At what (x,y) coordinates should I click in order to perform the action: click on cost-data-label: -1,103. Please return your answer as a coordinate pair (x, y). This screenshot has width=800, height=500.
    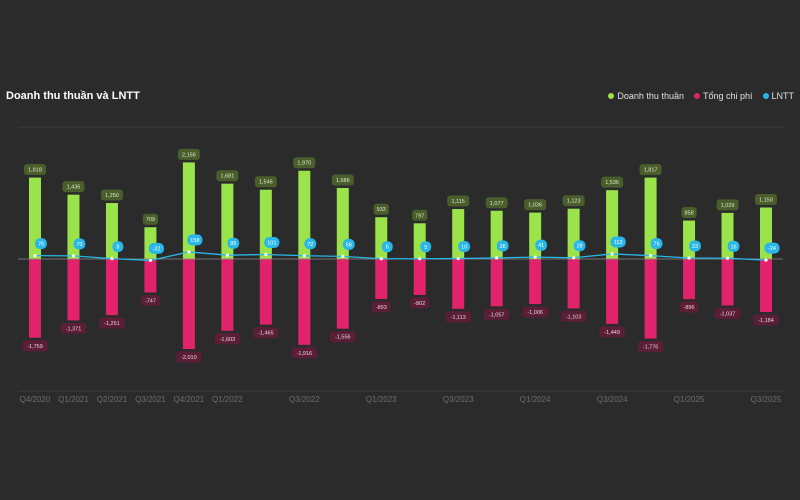
    Looking at the image, I should click on (574, 317).